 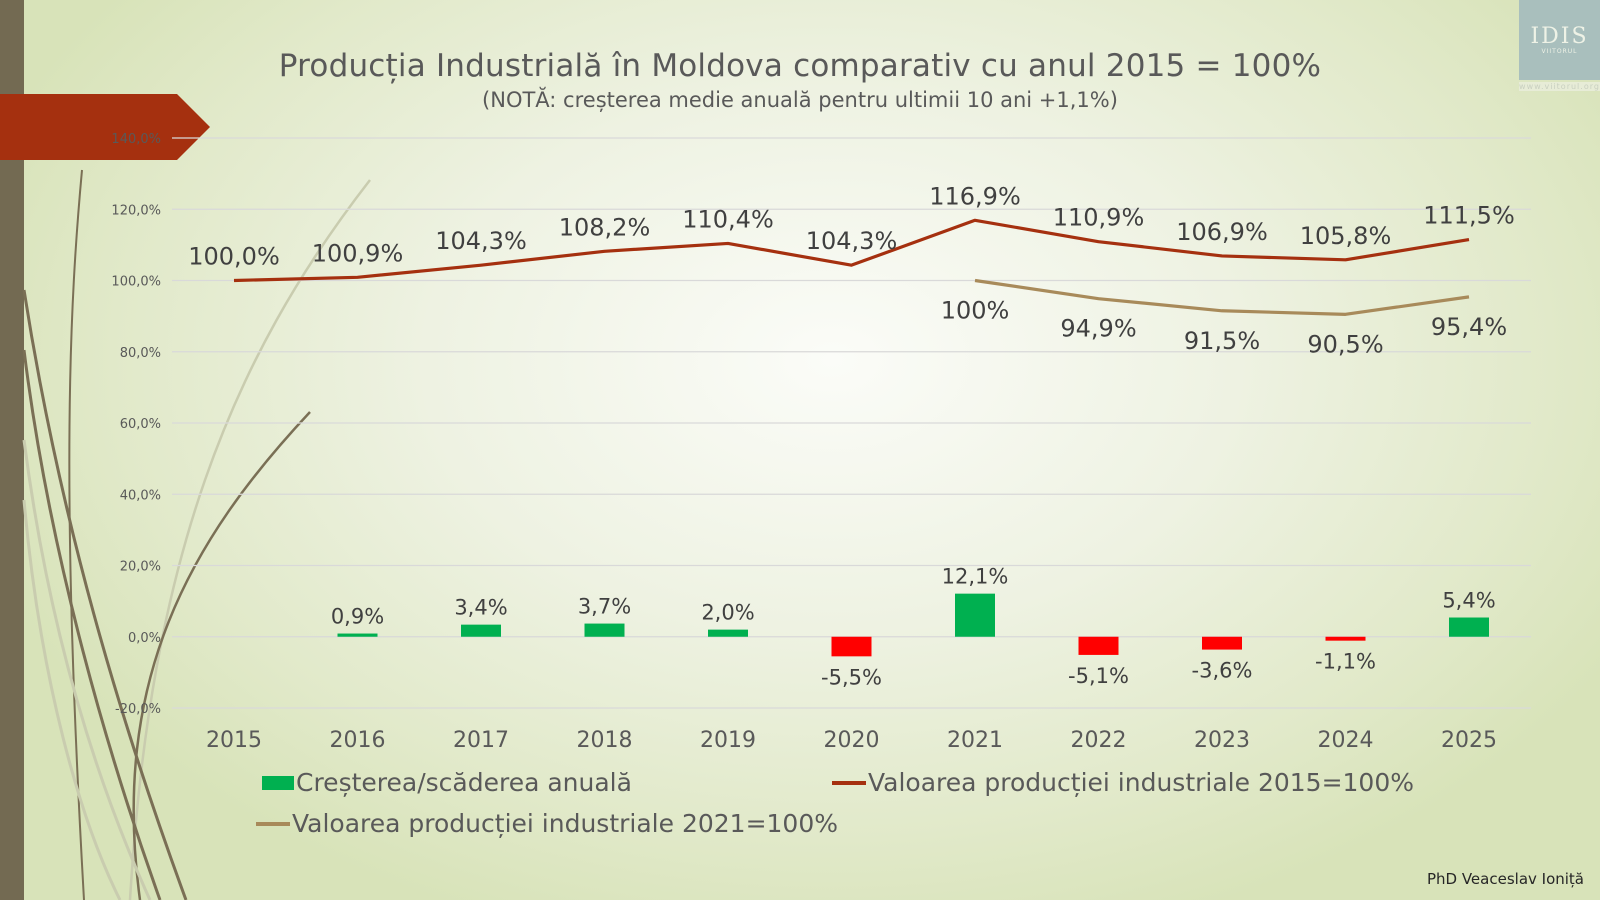 What do you see at coordinates (605, 227) in the screenshot?
I see `line-2015-data-label: 108,2%` at bounding box center [605, 227].